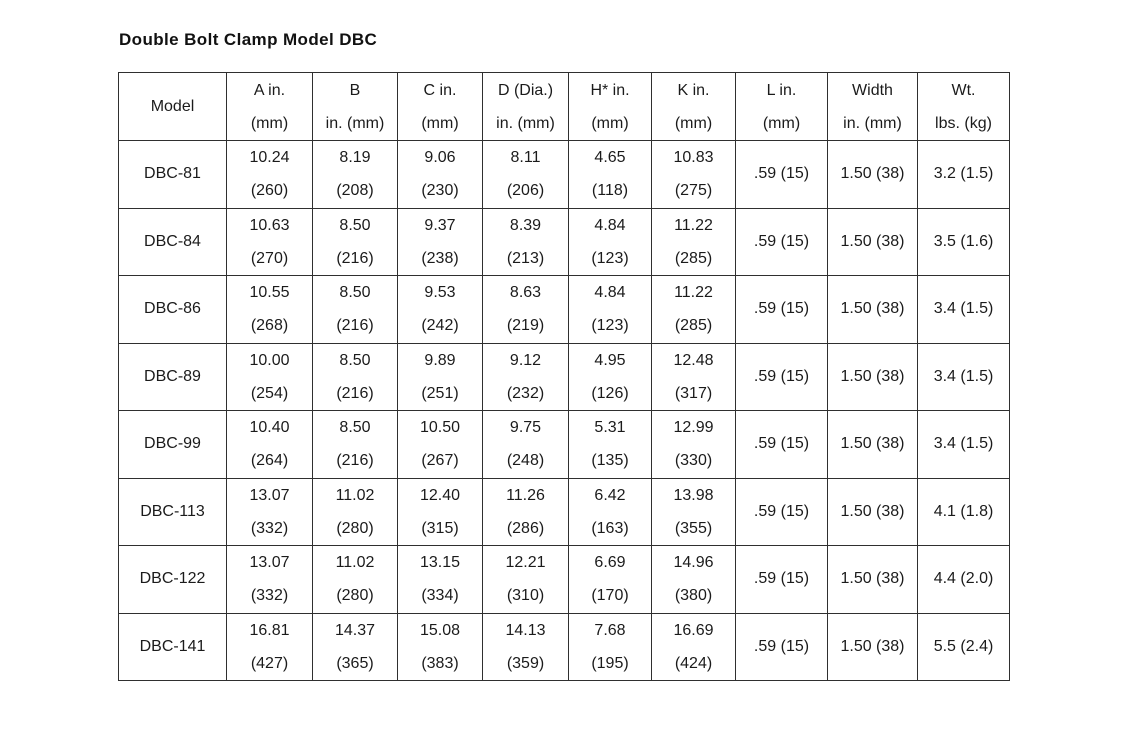  I want to click on header-line2: lbs. (kg), so click(963, 123).